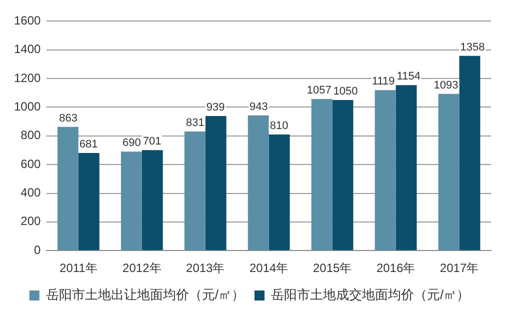  I want to click on x-tick-label: 2015年, so click(332, 268).